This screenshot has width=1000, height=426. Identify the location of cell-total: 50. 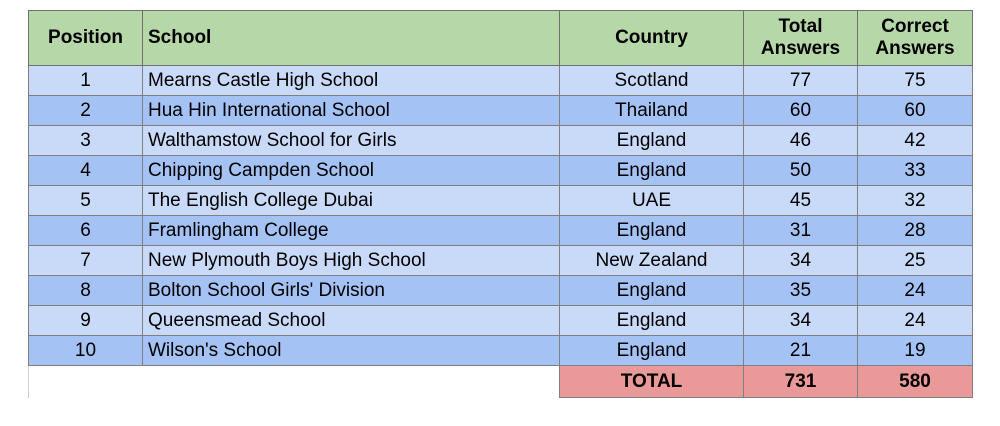
(800, 170).